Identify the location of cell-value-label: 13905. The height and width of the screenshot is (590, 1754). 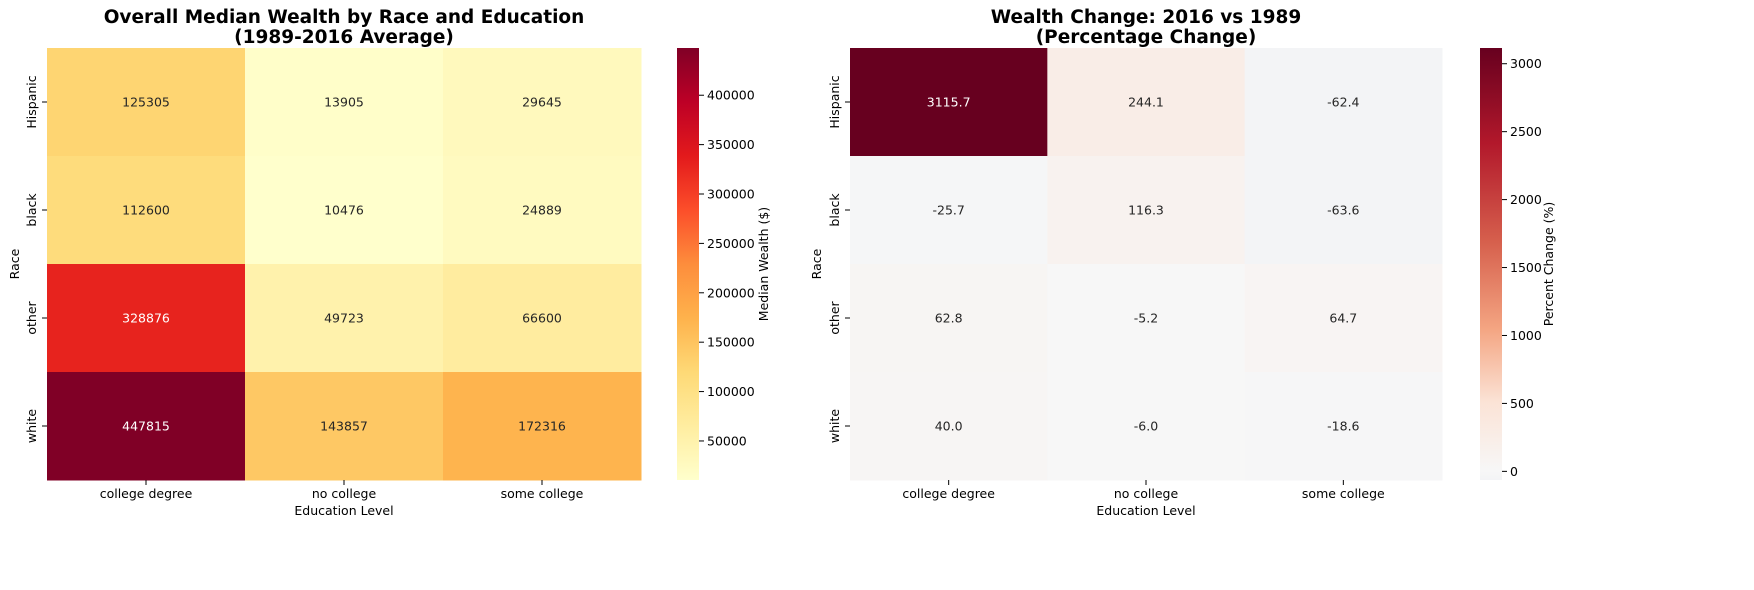
(344, 102).